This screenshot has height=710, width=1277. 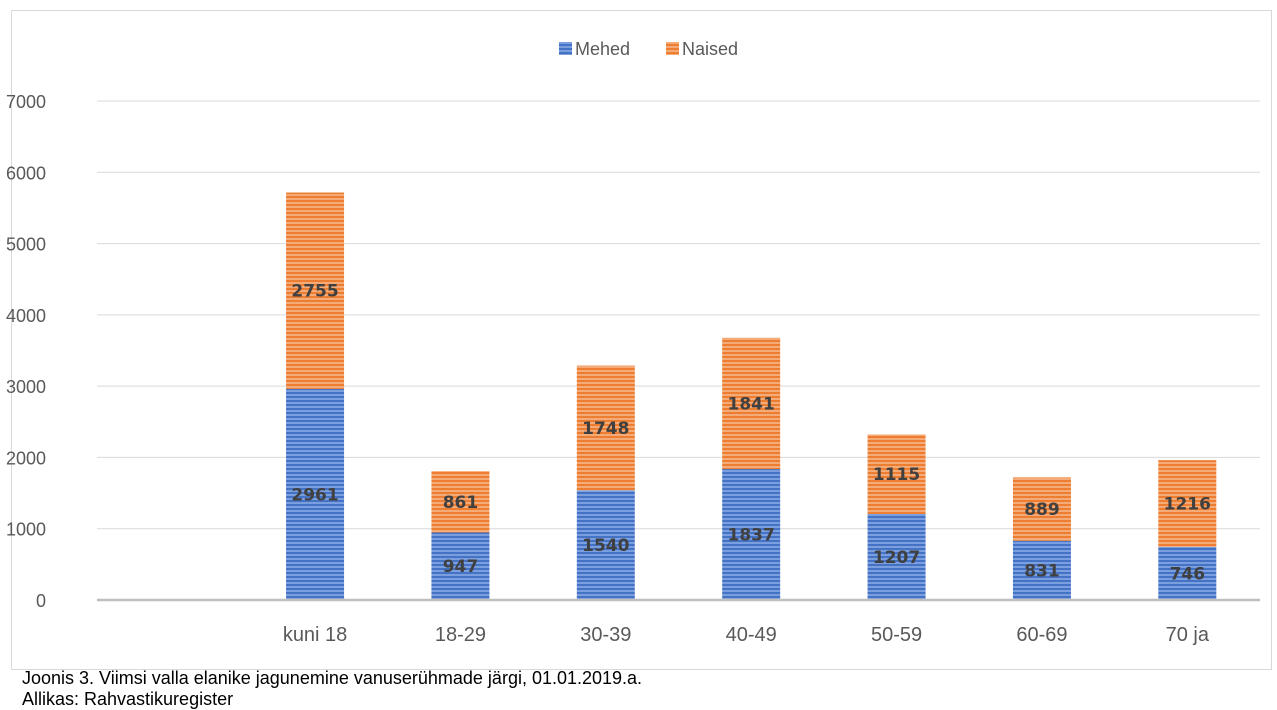 I want to click on data-label: 1540, so click(x=605, y=546).